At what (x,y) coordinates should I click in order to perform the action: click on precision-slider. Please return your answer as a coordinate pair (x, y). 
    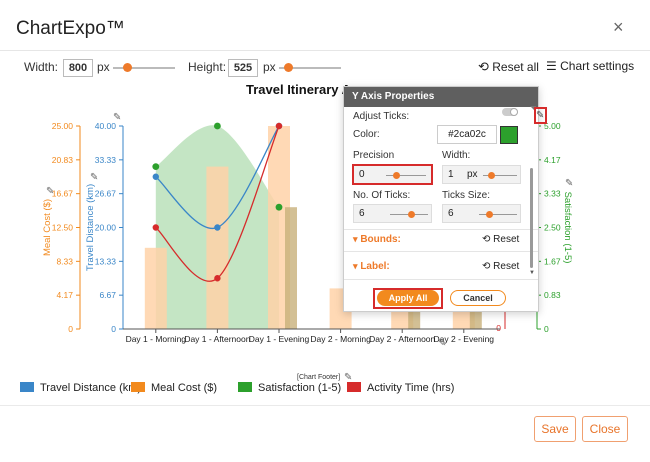
    Looking at the image, I should click on (406, 175).